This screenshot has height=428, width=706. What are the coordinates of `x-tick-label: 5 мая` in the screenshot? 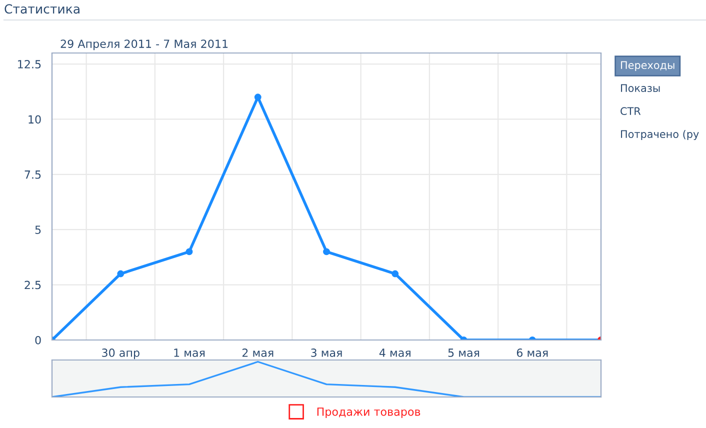 It's located at (464, 352).